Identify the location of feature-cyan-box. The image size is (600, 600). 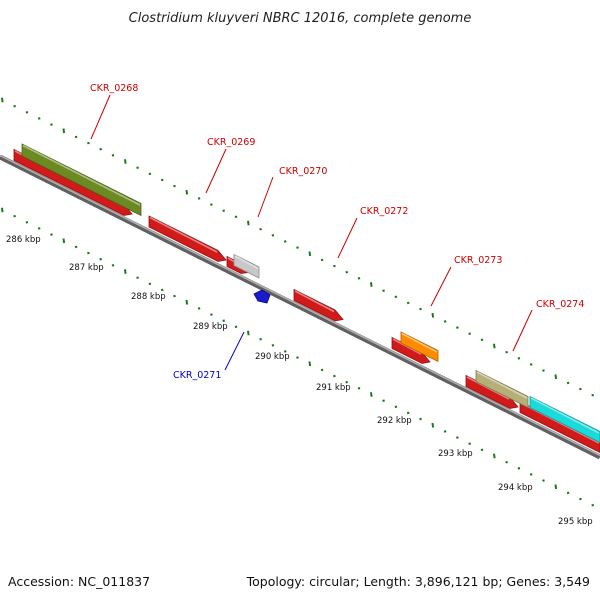
(564, 419).